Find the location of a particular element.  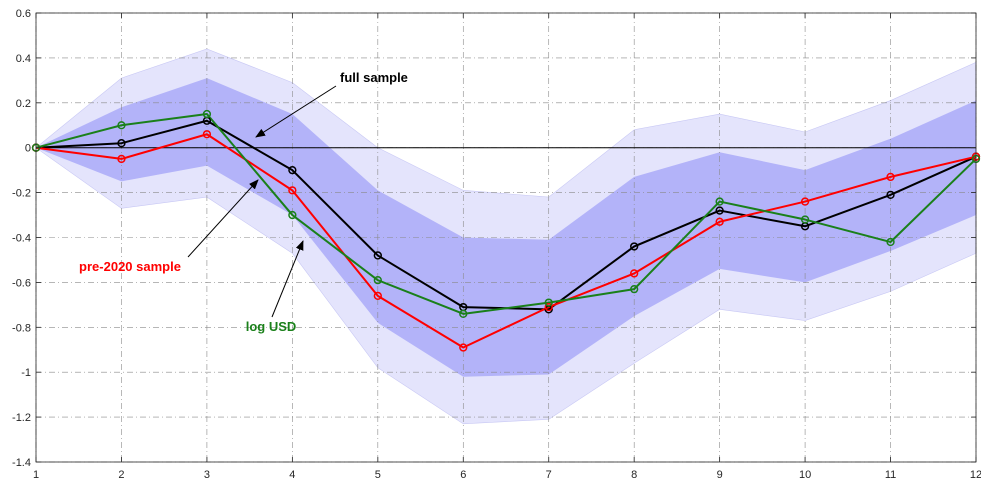

y-tick-label: 0.2 is located at coordinates (23, 104).